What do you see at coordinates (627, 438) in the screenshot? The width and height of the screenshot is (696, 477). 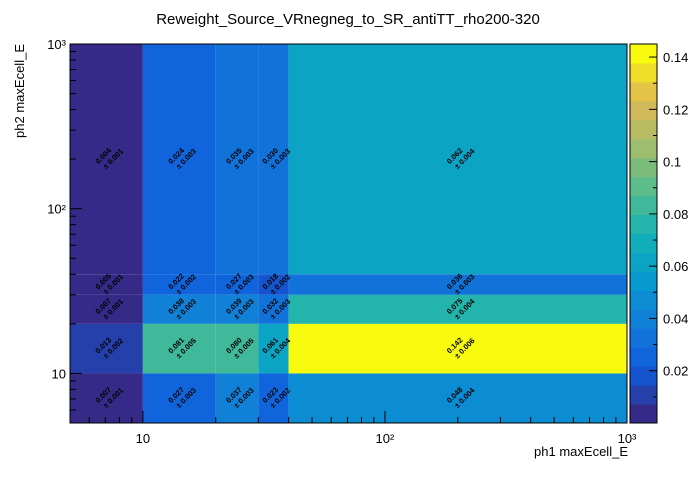 I see `x-tick-label: 10³` at bounding box center [627, 438].